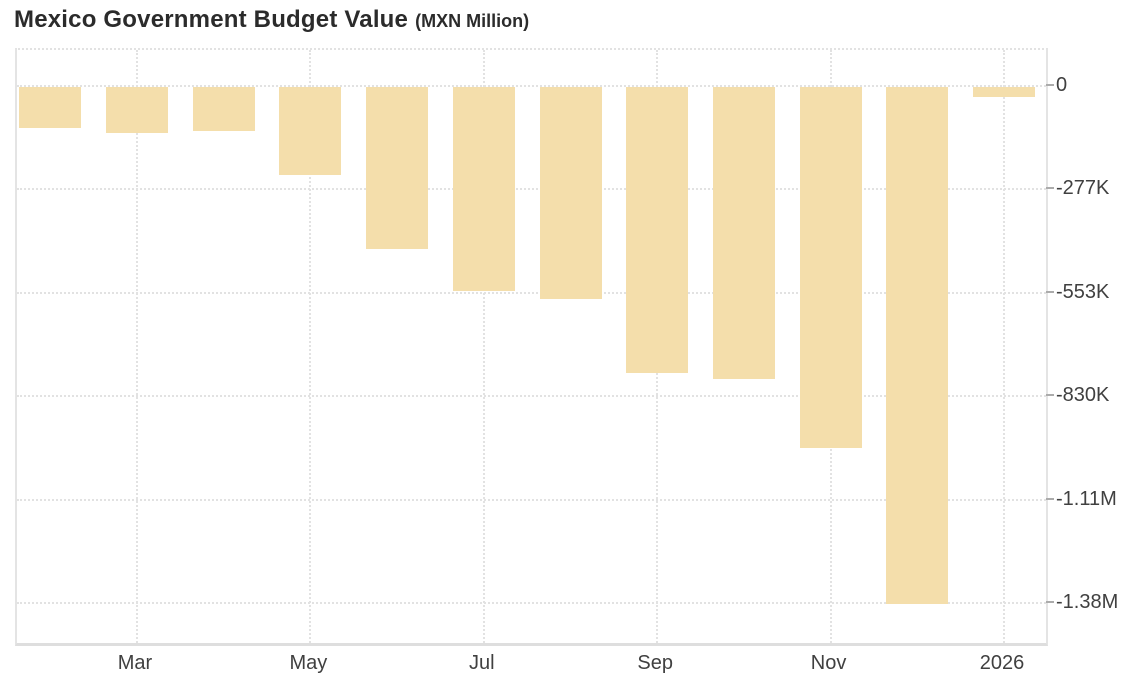  What do you see at coordinates (531, 499) in the screenshot?
I see `gridline-h--1.11M` at bounding box center [531, 499].